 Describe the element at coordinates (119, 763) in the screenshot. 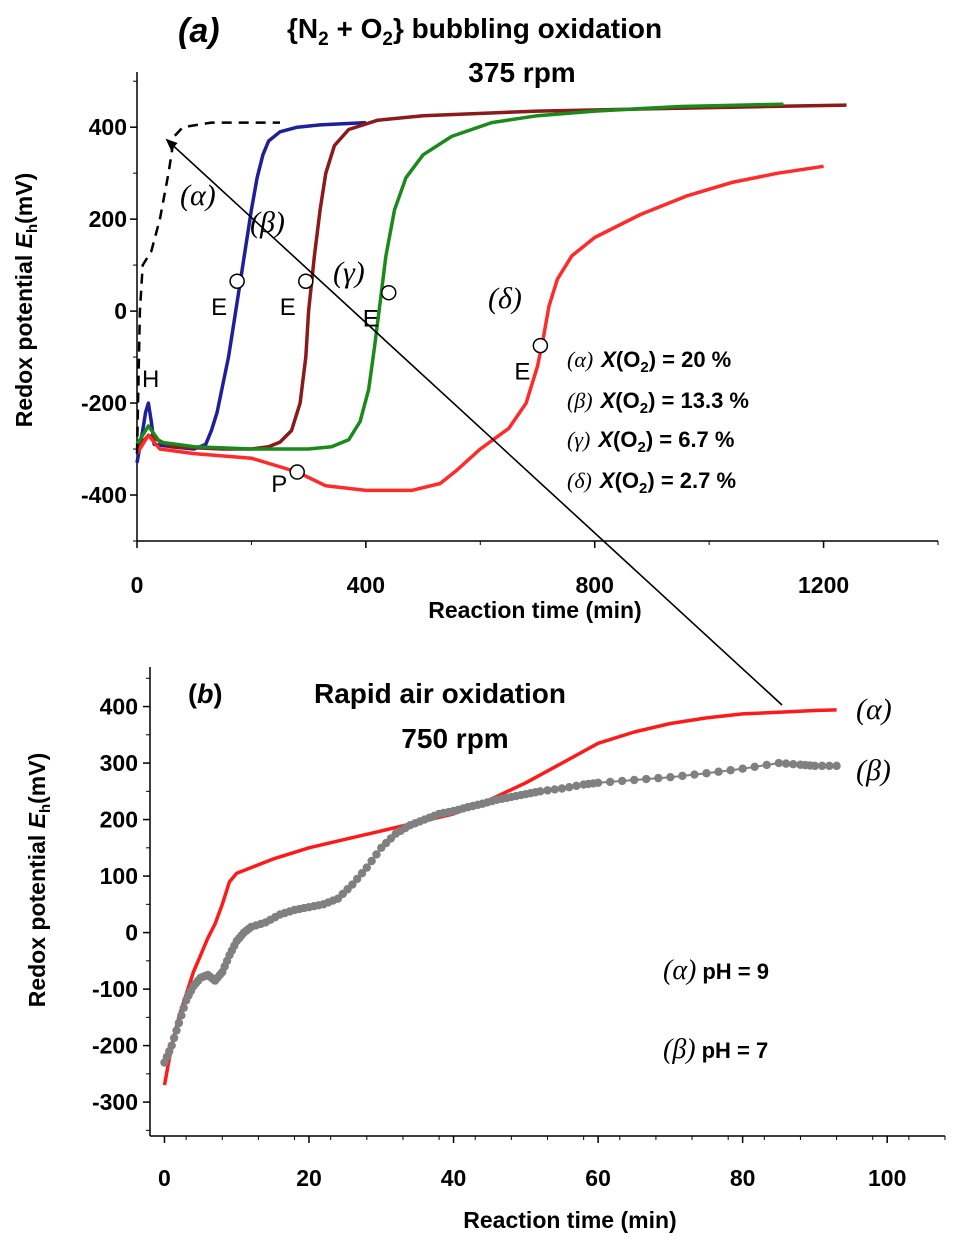

I see `panel-b-y-tick-label: 300` at that location.